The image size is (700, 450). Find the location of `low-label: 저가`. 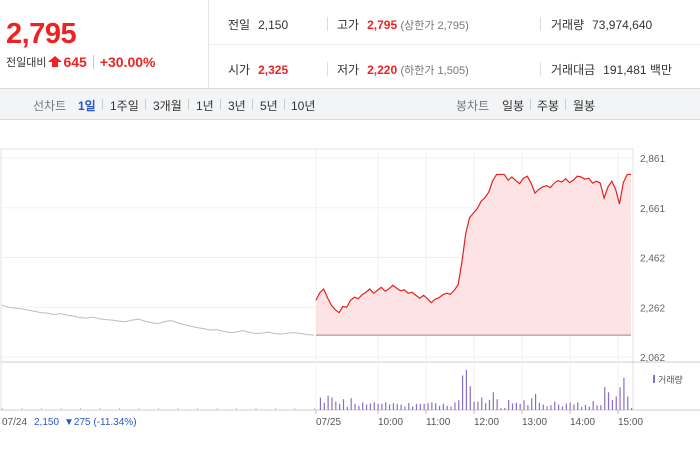

low-label: 저가 is located at coordinates (348, 70).